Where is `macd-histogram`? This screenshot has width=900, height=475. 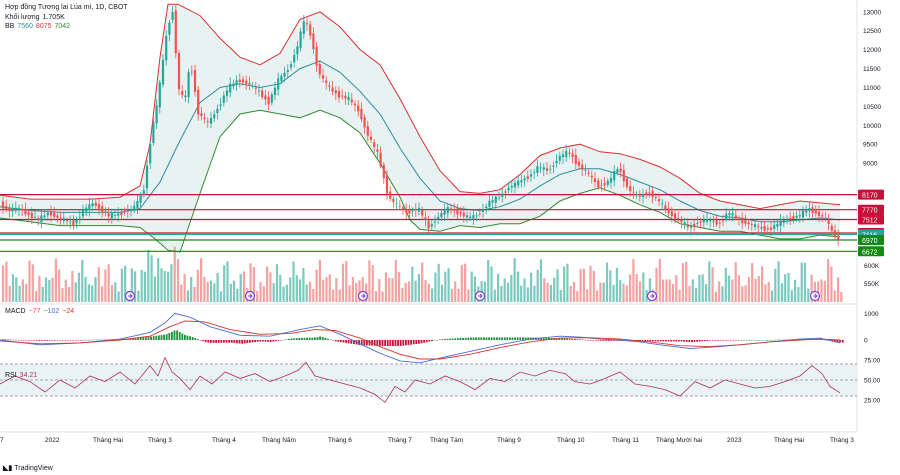
macd-histogram is located at coordinates (423, 338).